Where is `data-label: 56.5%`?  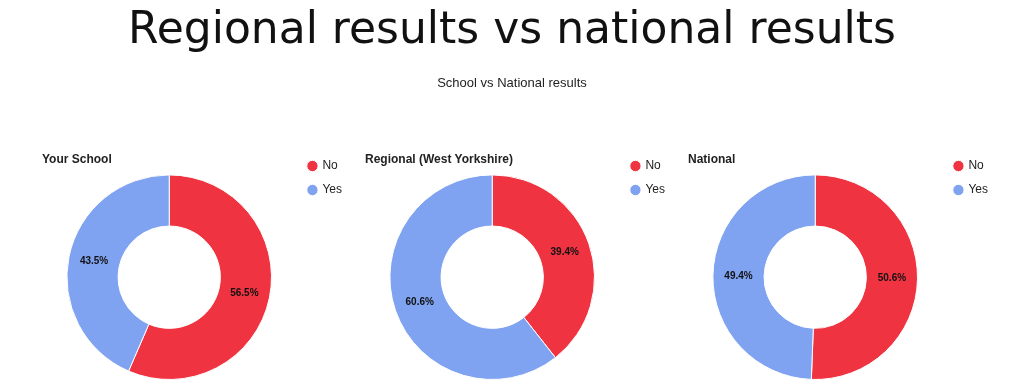 data-label: 56.5% is located at coordinates (244, 292).